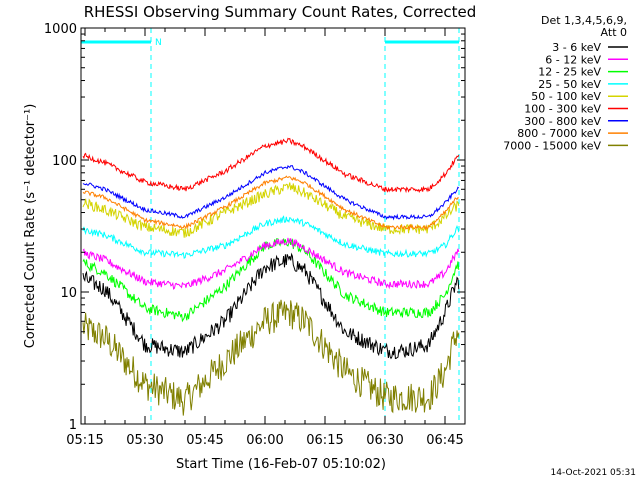  What do you see at coordinates (573, 59) in the screenshot?
I see `legend-entry-label: 6 - 12 keV` at bounding box center [573, 59].